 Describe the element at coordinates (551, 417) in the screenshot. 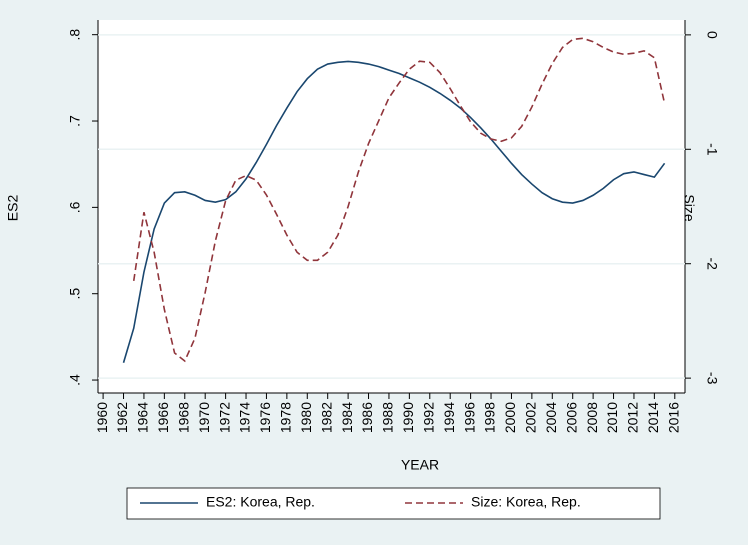

I see `x-tick-label: 2004` at that location.